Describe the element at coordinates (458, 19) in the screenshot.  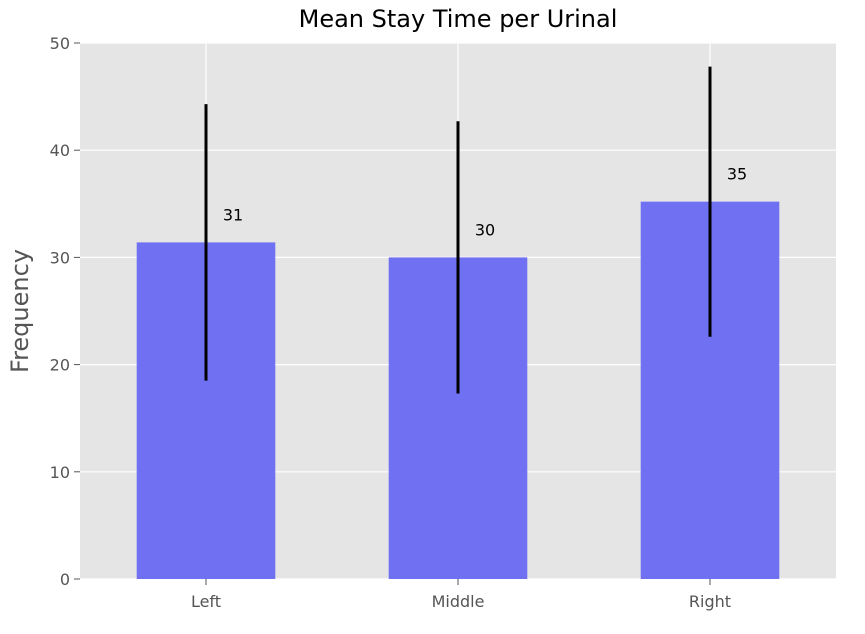
I see `chart-title: Mean Stay Time per Urinal` at that location.